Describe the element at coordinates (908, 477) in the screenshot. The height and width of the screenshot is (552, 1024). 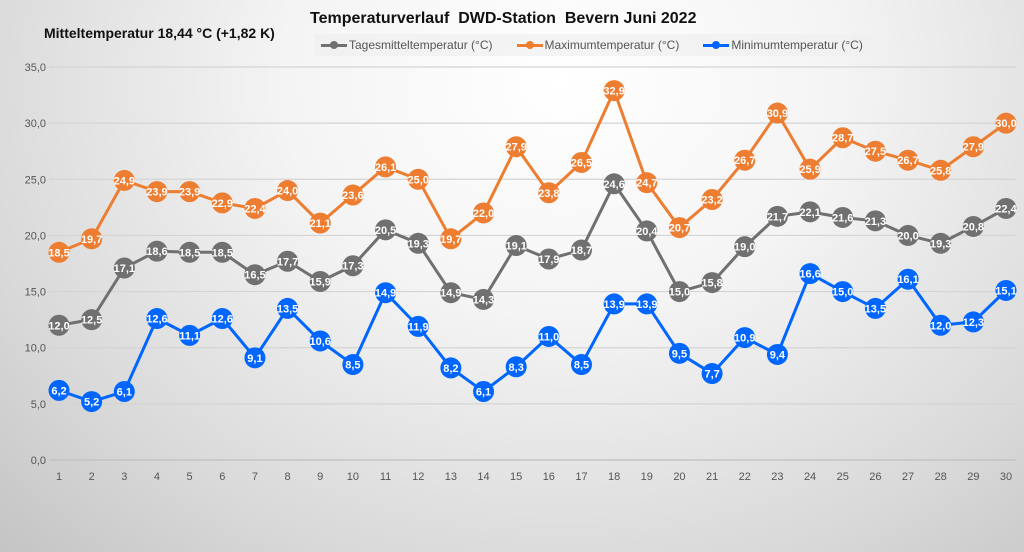
I see `x-tick-label: 27` at that location.